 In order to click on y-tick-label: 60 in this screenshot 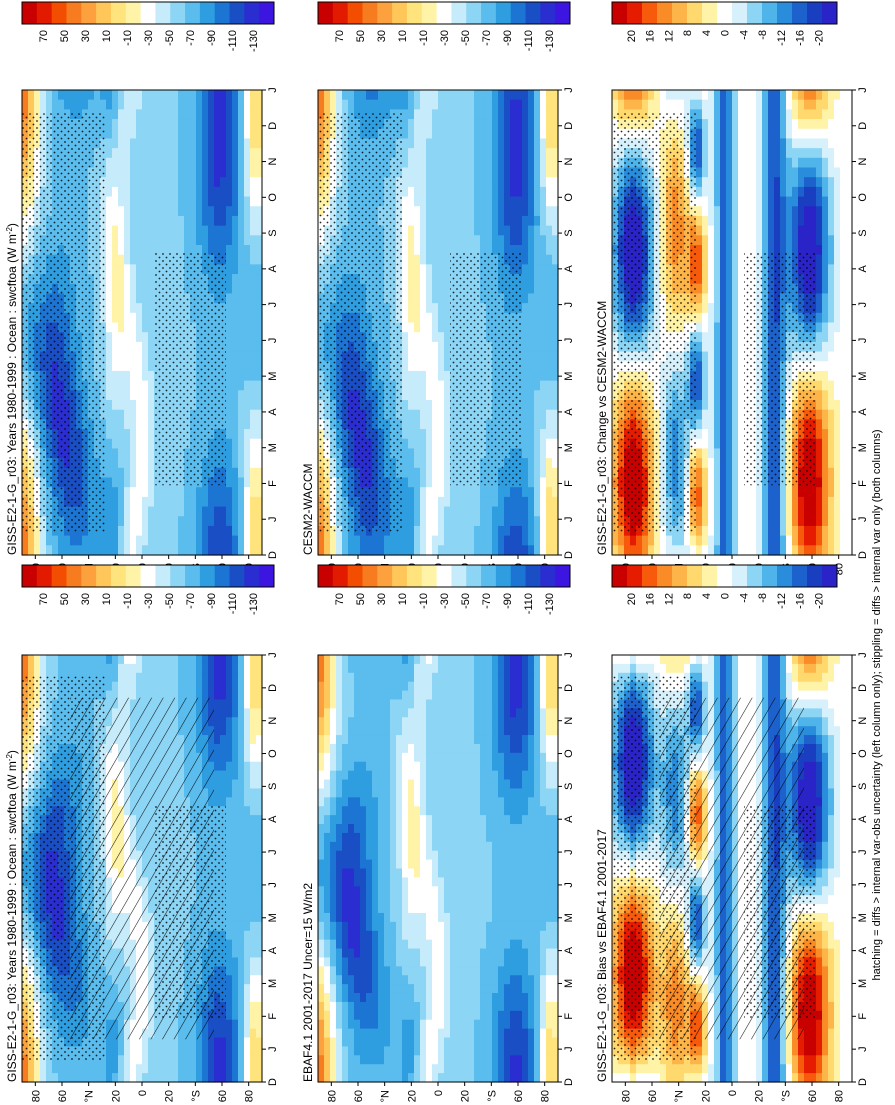, I will do `click(63, 1096)`.